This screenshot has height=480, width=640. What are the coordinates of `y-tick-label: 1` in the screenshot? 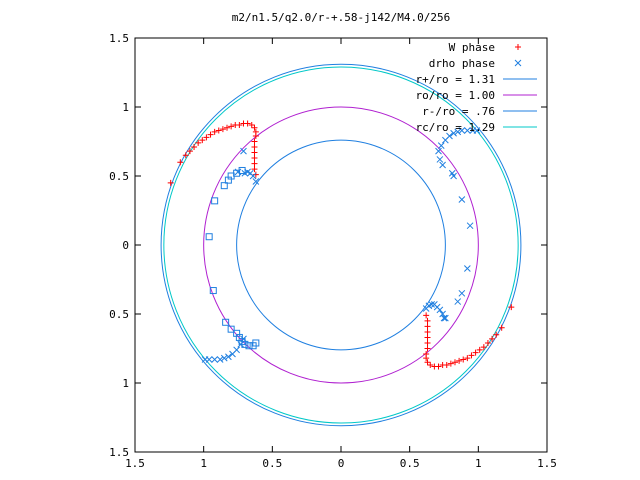 It's located at (125, 107).